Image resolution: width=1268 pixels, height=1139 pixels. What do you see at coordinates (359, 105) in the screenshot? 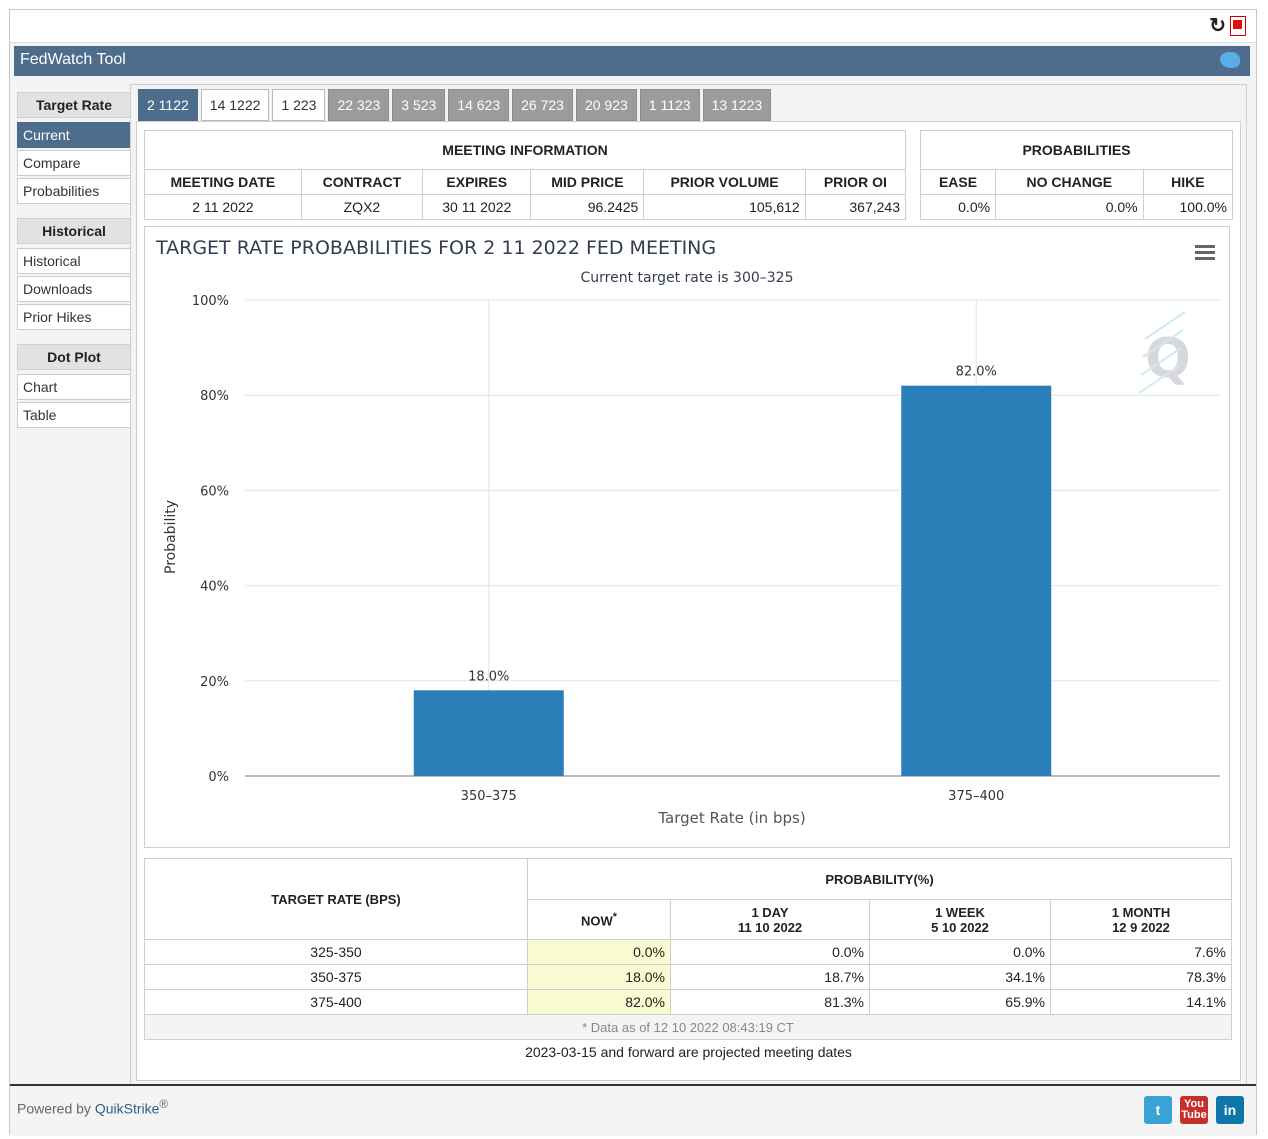
I see `tab-meeting-4: 22 323` at bounding box center [359, 105].